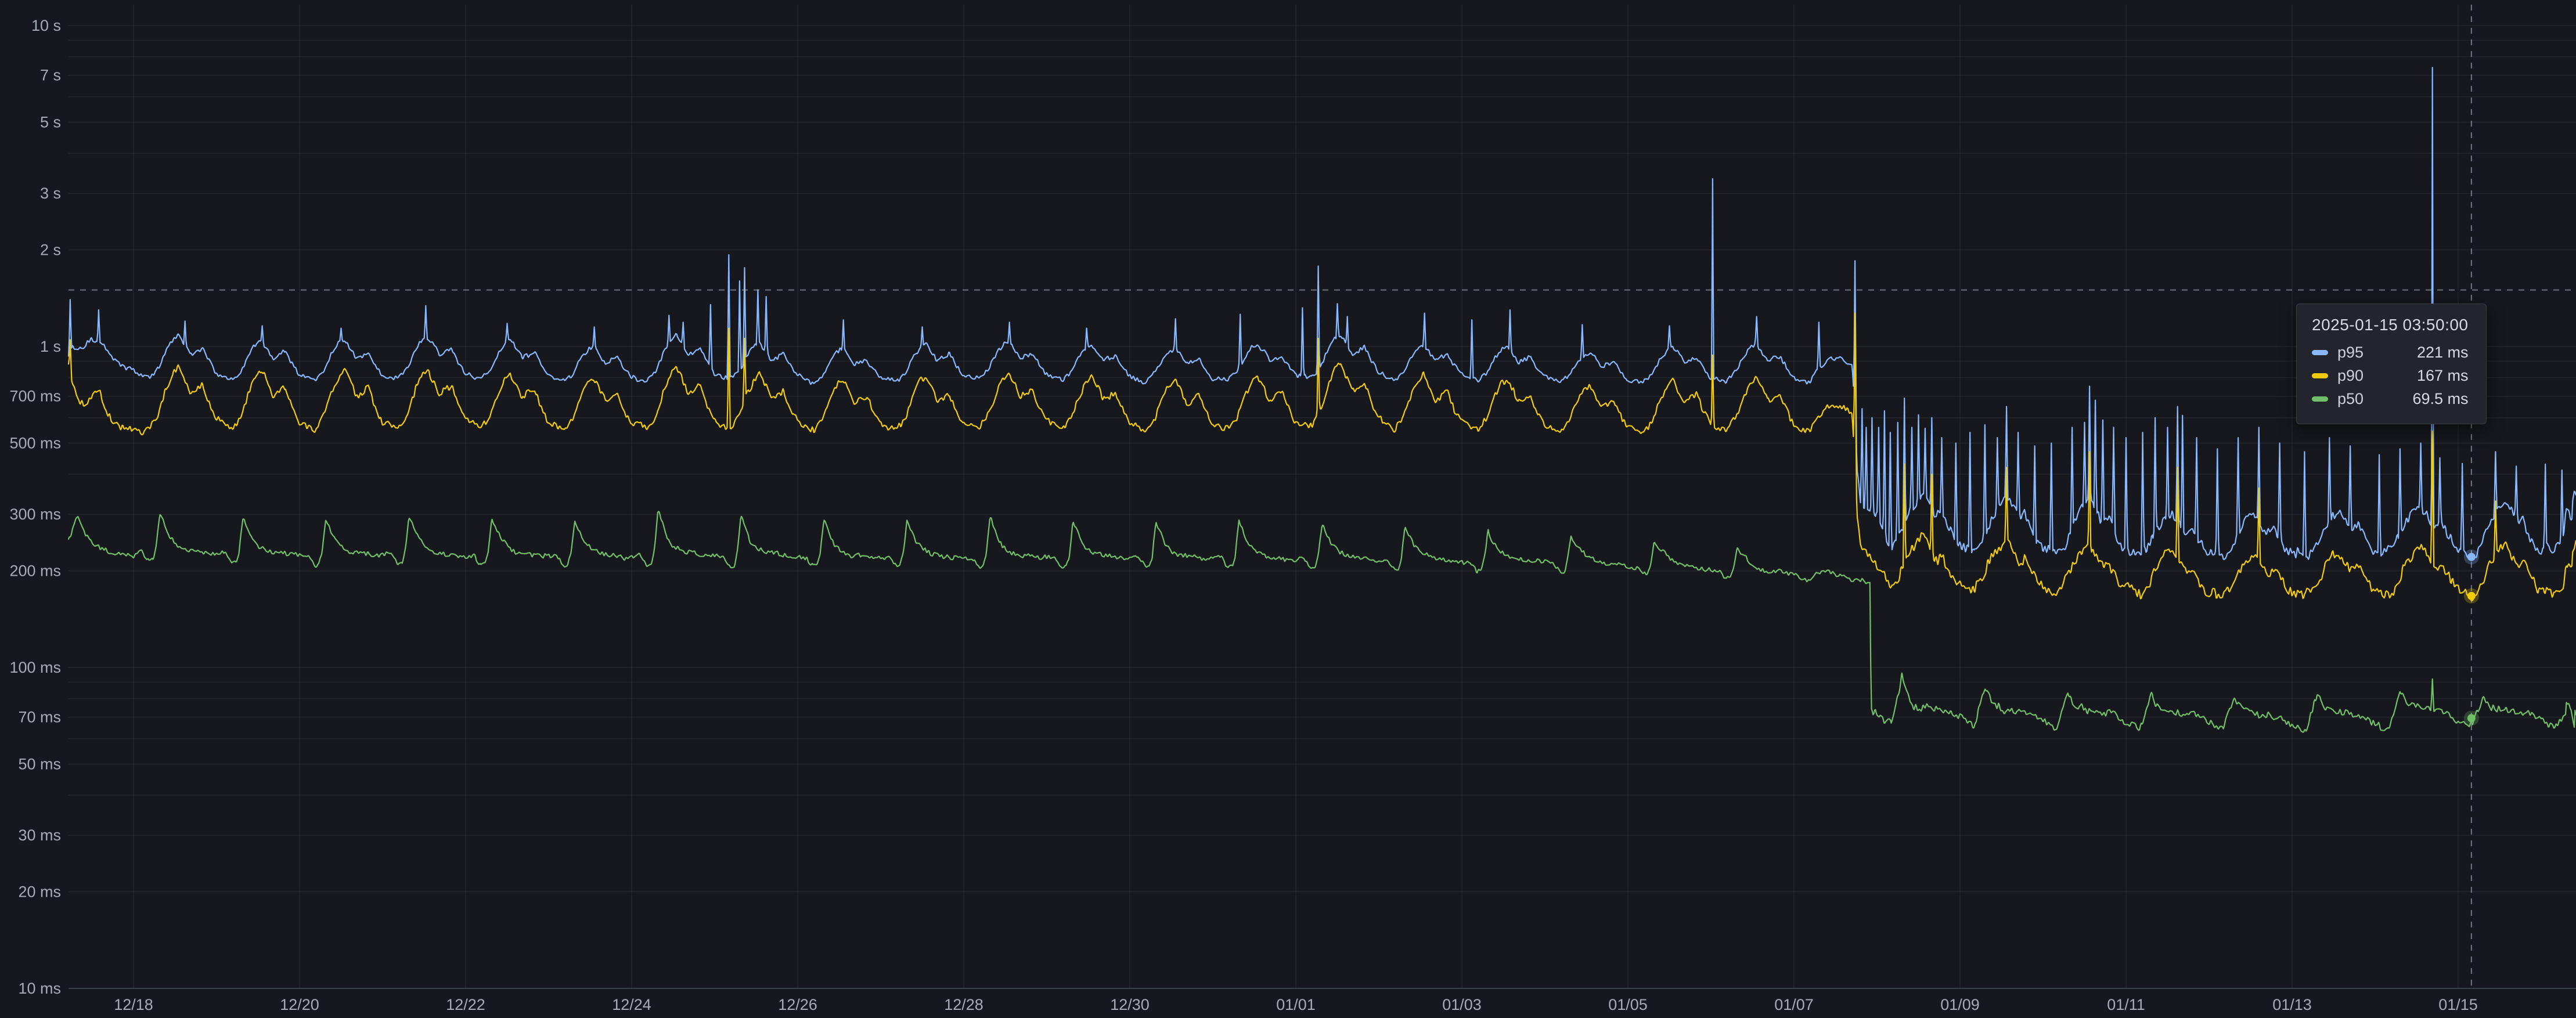 The height and width of the screenshot is (1018, 2576). Describe the element at coordinates (2471, 637) in the screenshot. I see `hover-point-markers` at that location.